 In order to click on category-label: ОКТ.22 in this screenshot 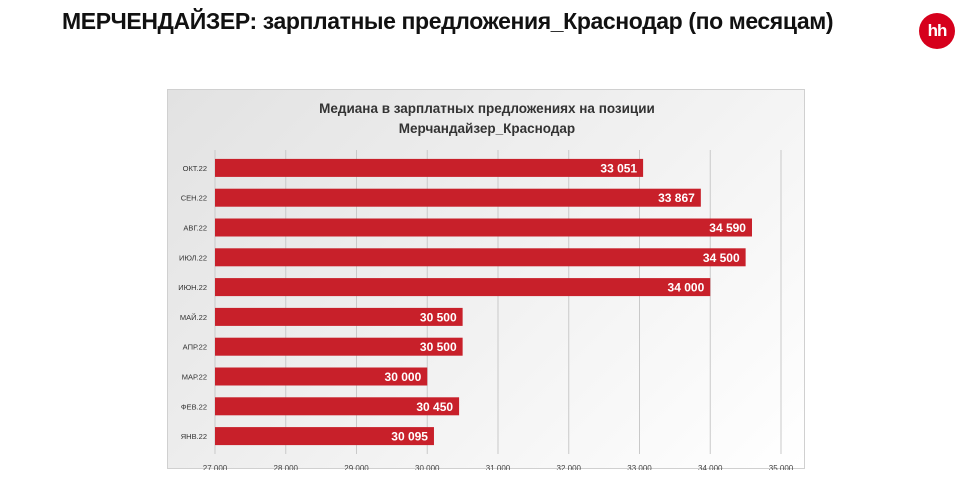, I will do `click(195, 168)`.